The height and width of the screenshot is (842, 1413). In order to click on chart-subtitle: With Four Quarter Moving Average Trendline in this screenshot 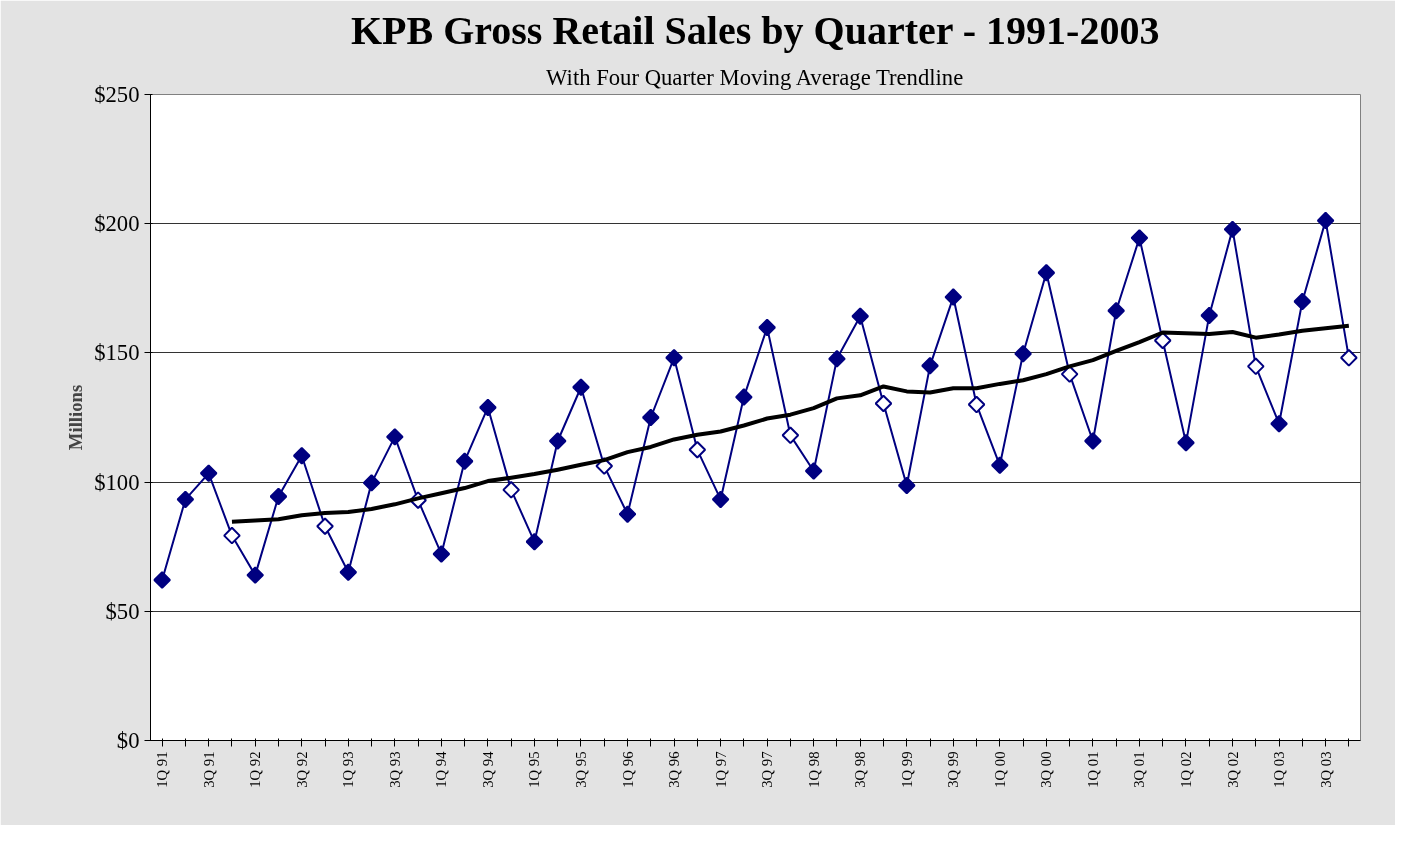, I will do `click(755, 77)`.